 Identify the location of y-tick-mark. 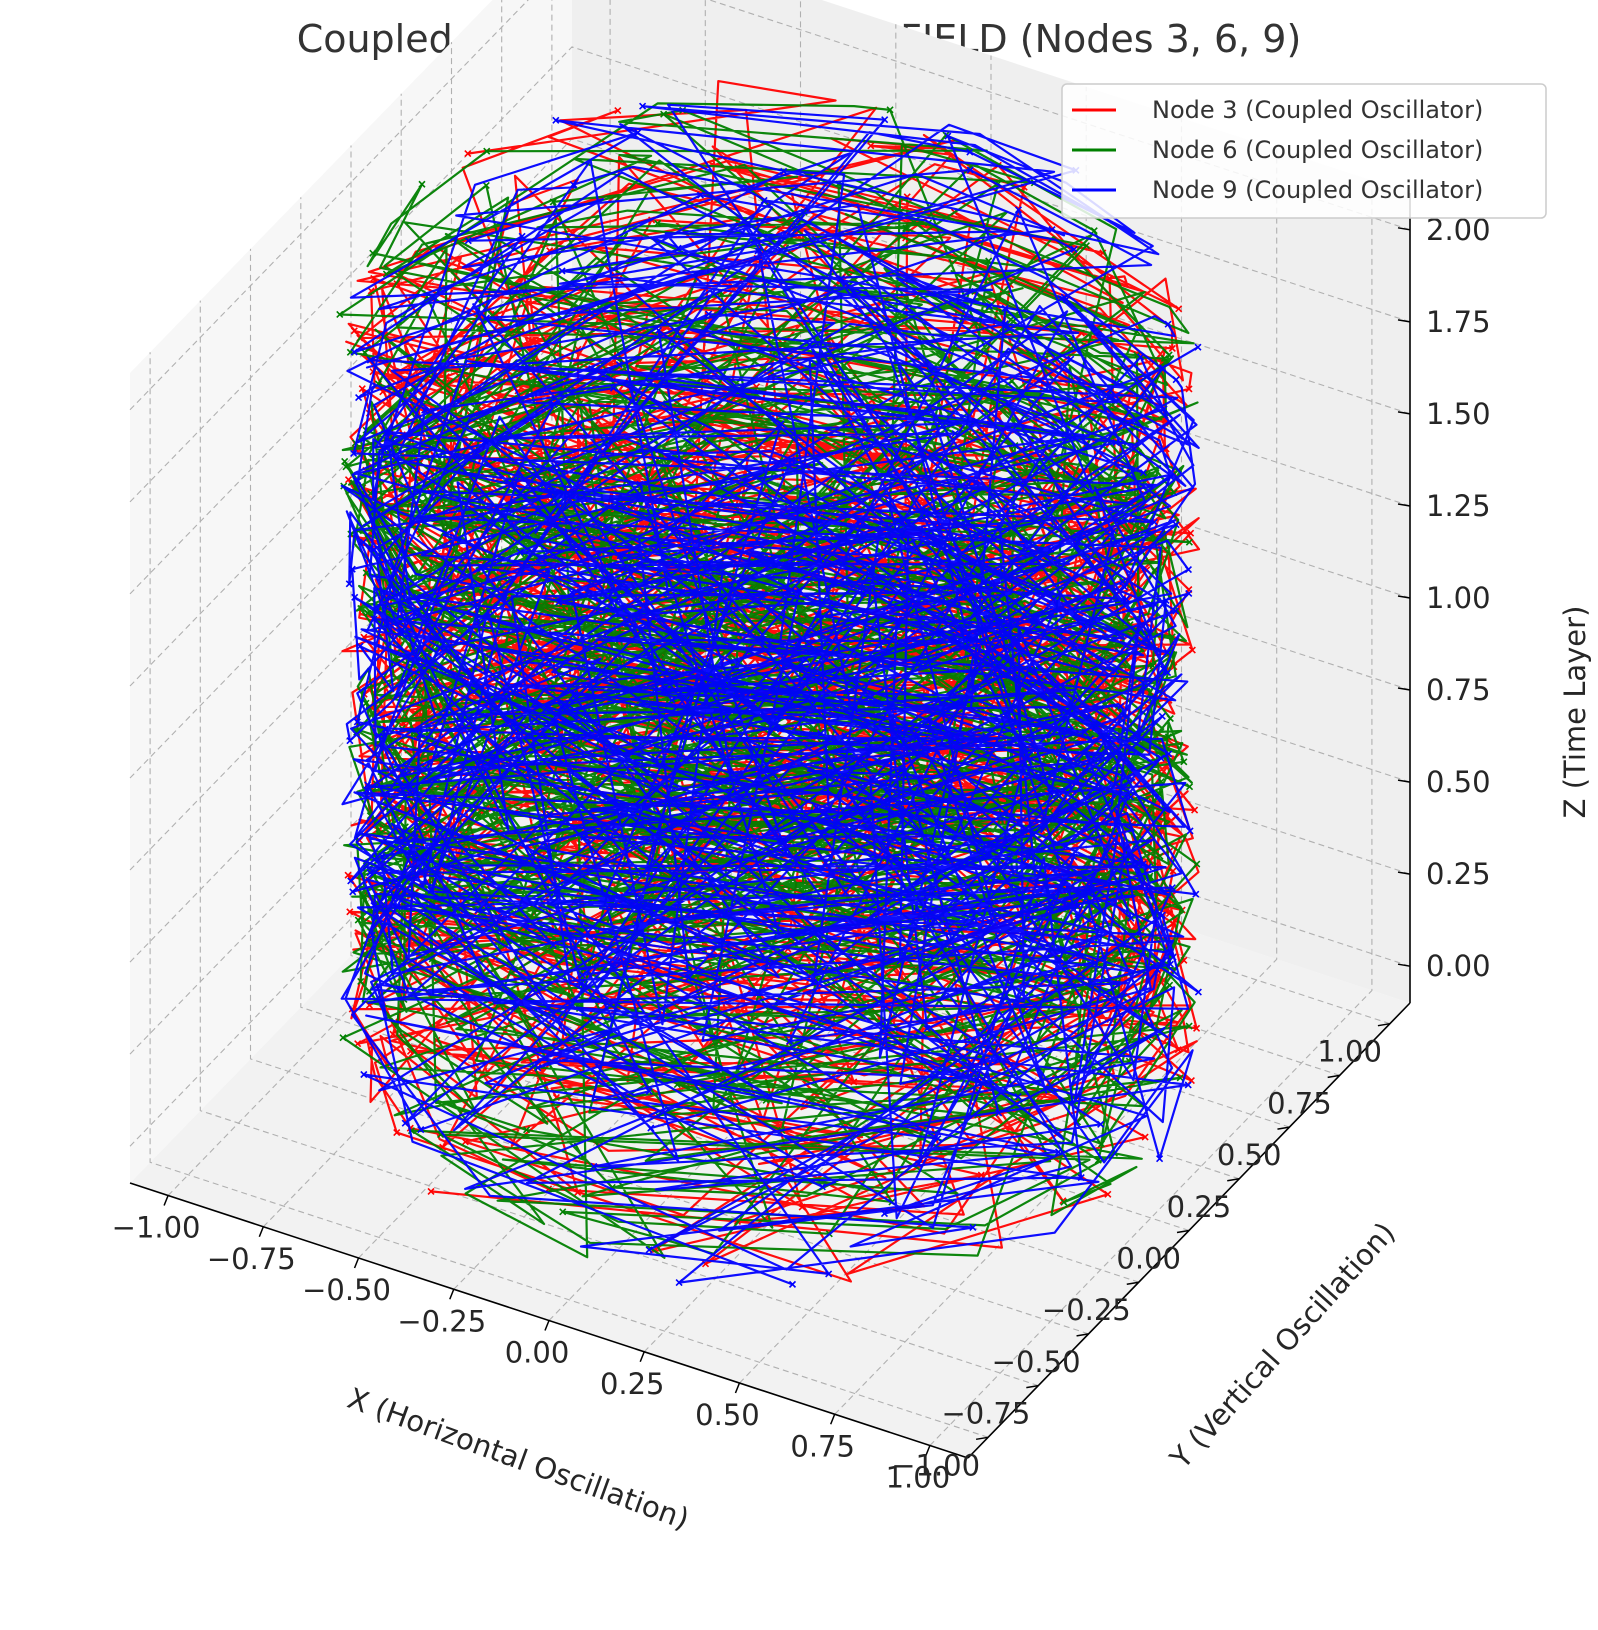
(982, 1438).